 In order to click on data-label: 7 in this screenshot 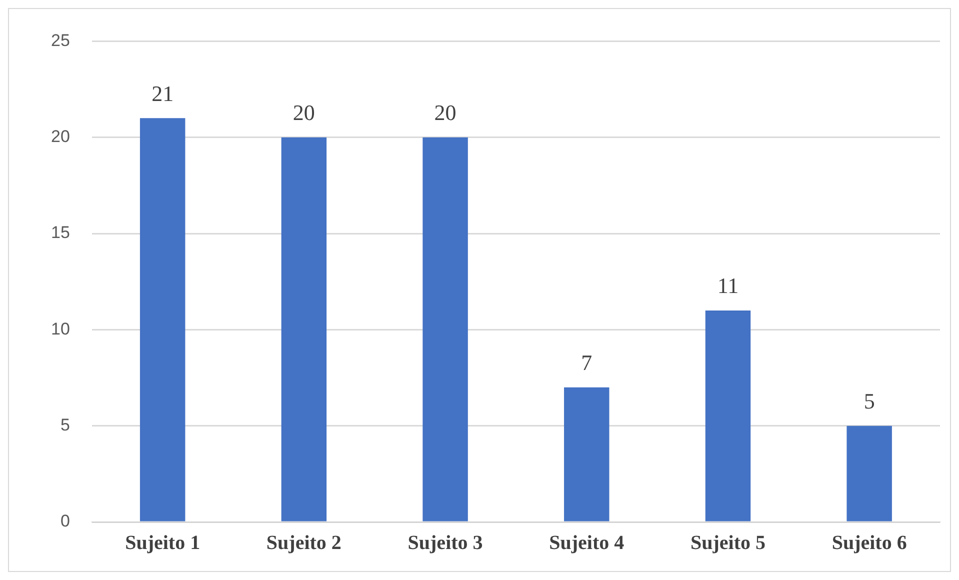, I will do `click(586, 363)`.